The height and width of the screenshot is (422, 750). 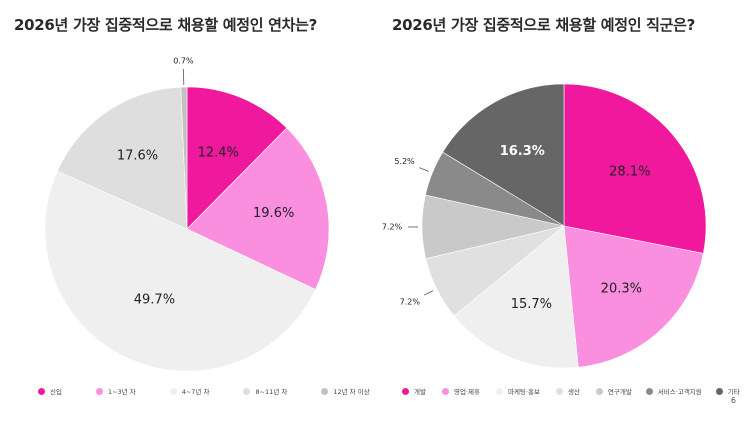 What do you see at coordinates (522, 151) in the screenshot?
I see `data-label-6: 16.3%` at bounding box center [522, 151].